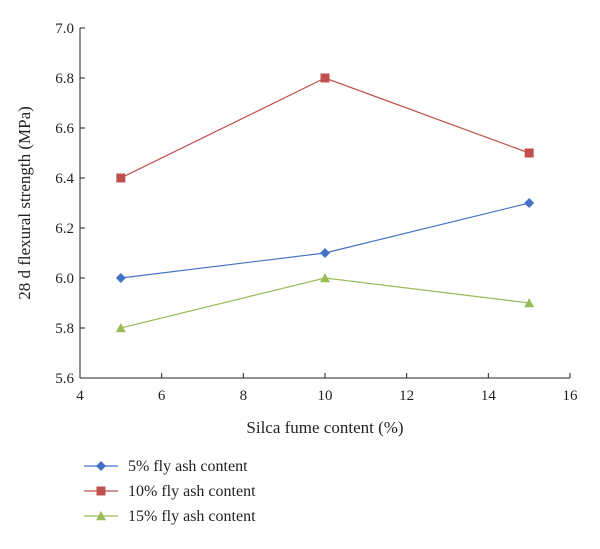  What do you see at coordinates (489, 396) in the screenshot?
I see `x-tick-label: 14` at bounding box center [489, 396].